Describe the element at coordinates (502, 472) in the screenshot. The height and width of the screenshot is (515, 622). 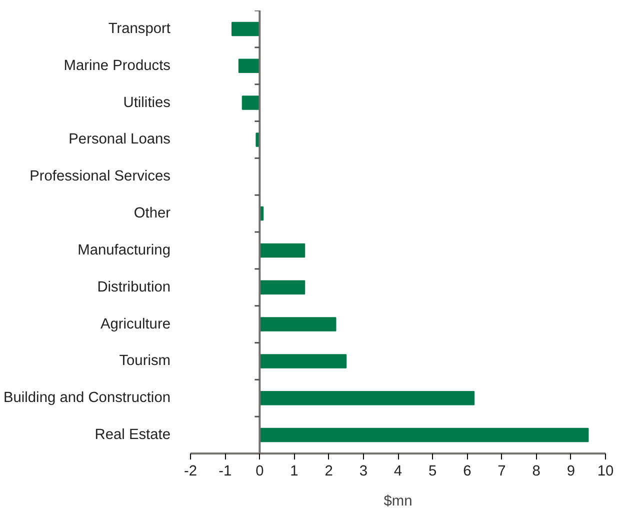
I see `x-tick-label: 7` at that location.